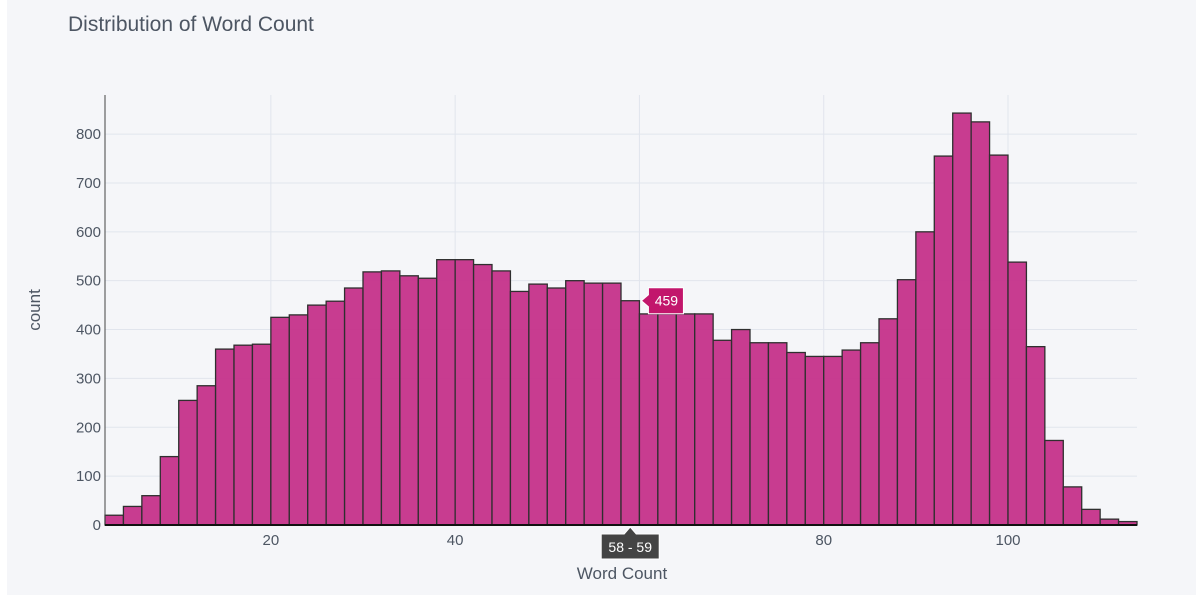  What do you see at coordinates (1007, 540) in the screenshot?
I see `x-tick-label: 100` at bounding box center [1007, 540].